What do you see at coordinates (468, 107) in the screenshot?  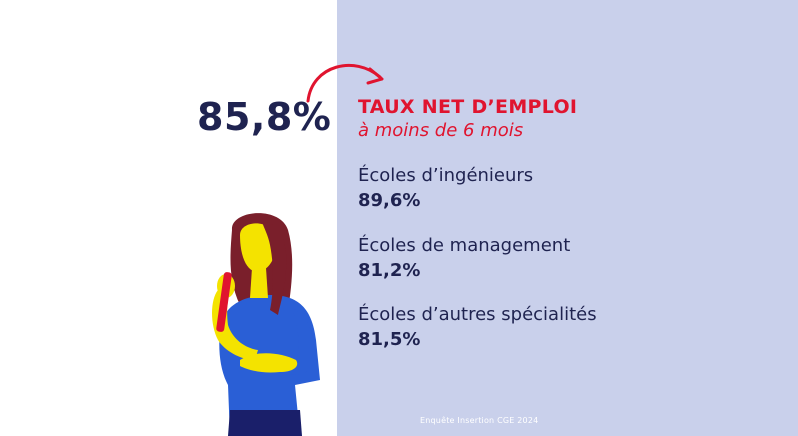 I see `headline-title: TAUX NET D’EMPLOI` at bounding box center [468, 107].